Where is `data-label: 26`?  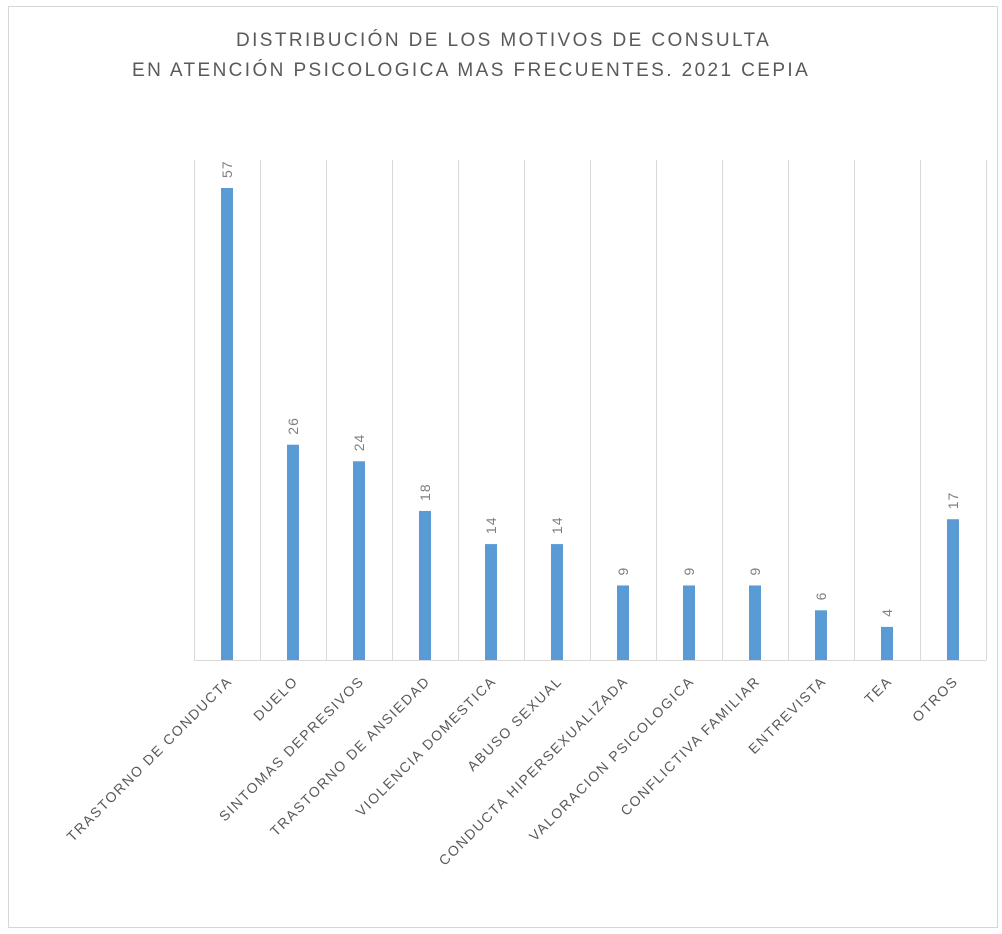
data-label: 26 is located at coordinates (293, 426).